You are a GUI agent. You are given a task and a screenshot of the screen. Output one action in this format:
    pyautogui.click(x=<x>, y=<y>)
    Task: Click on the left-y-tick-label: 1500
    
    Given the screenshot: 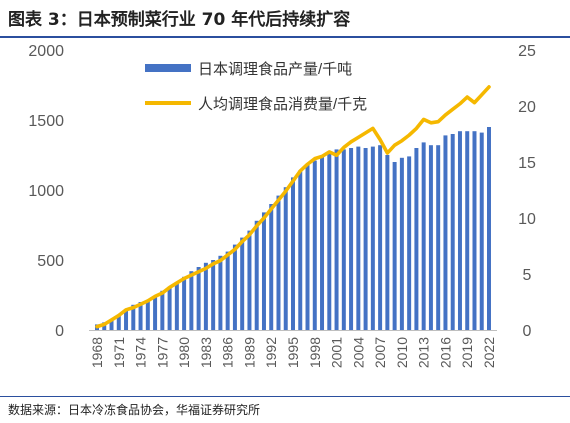 What is the action you would take?
    pyautogui.click(x=46, y=121)
    